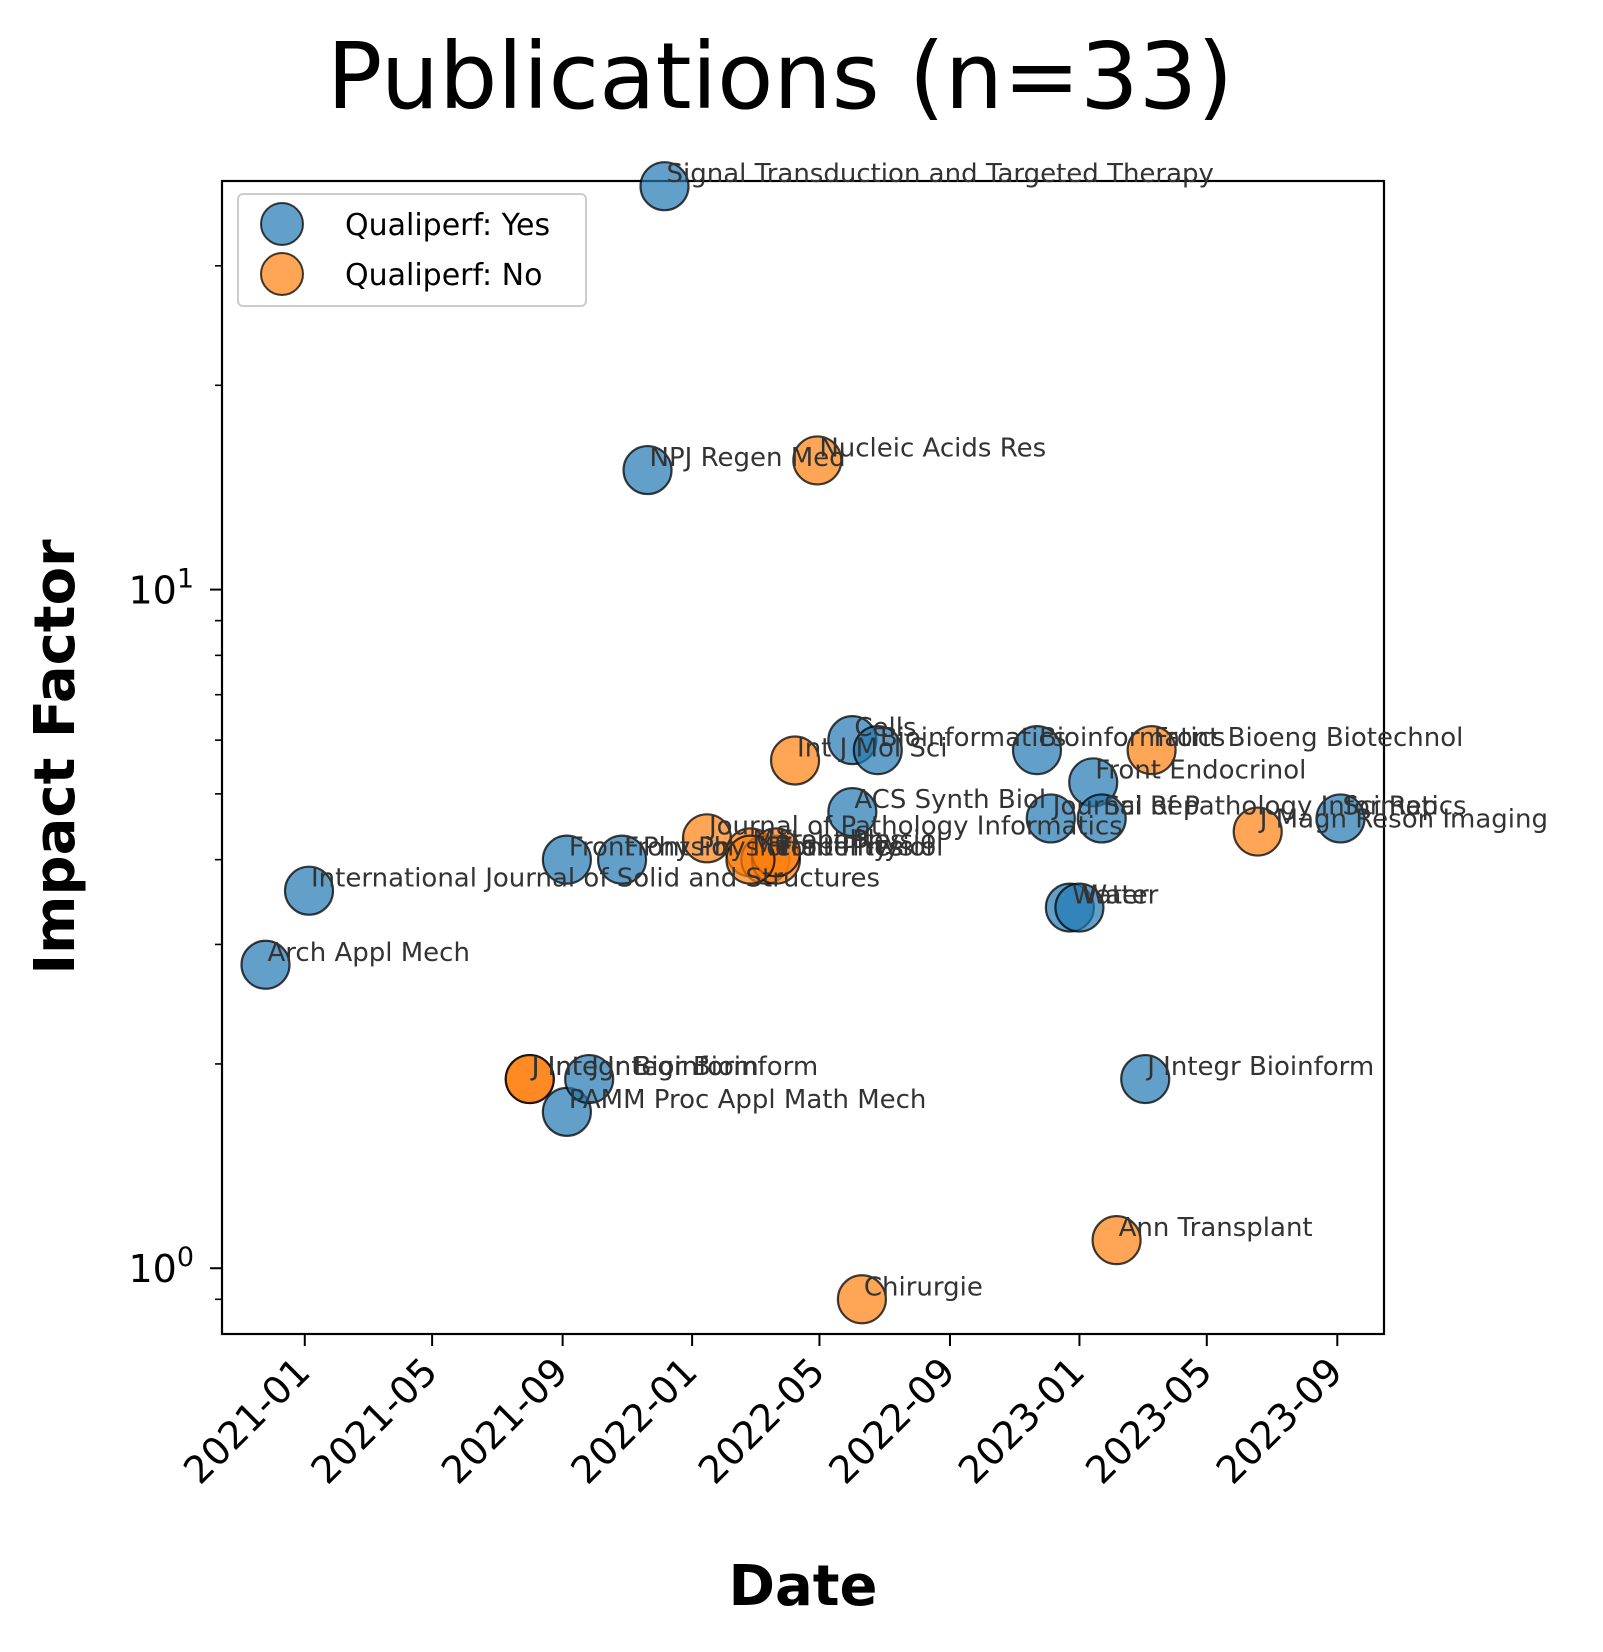  I want to click on x-tick-label: 2021-05, so click(374, 1420).